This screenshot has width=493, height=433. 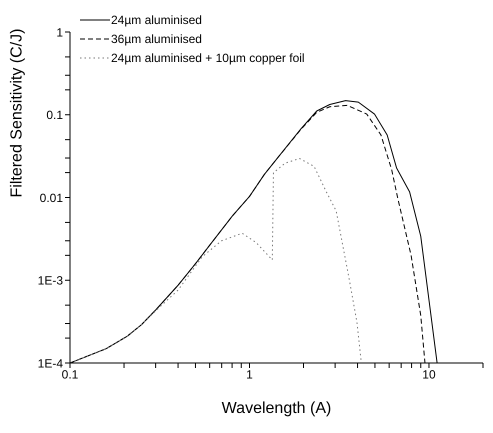 I want to click on y-tick-label: 1, so click(x=60, y=32).